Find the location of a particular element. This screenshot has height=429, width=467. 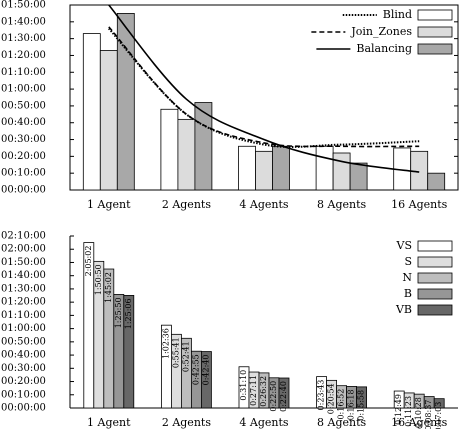

value-label: 0:11:23 is located at coordinates (408, 411).